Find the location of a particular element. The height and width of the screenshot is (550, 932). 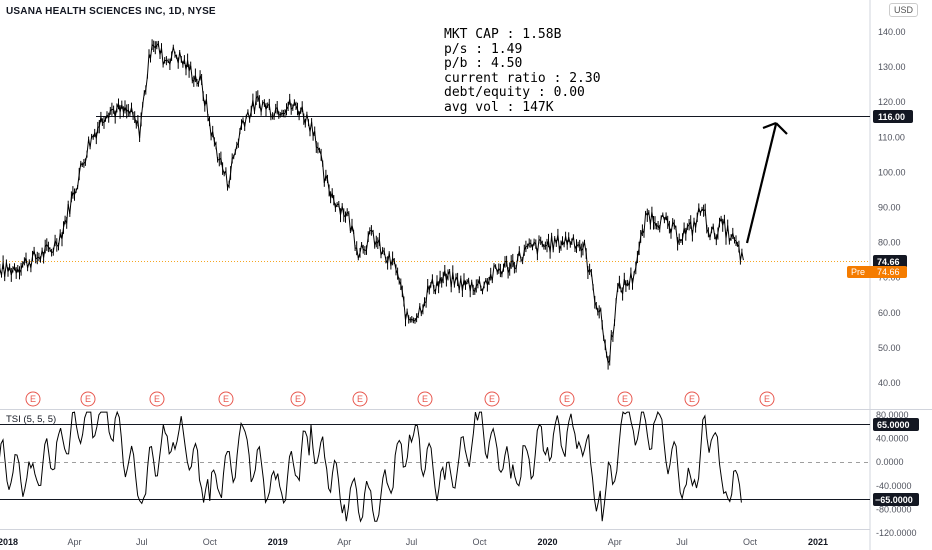

tsi-upper-badge: 65.0000 is located at coordinates (896, 424).